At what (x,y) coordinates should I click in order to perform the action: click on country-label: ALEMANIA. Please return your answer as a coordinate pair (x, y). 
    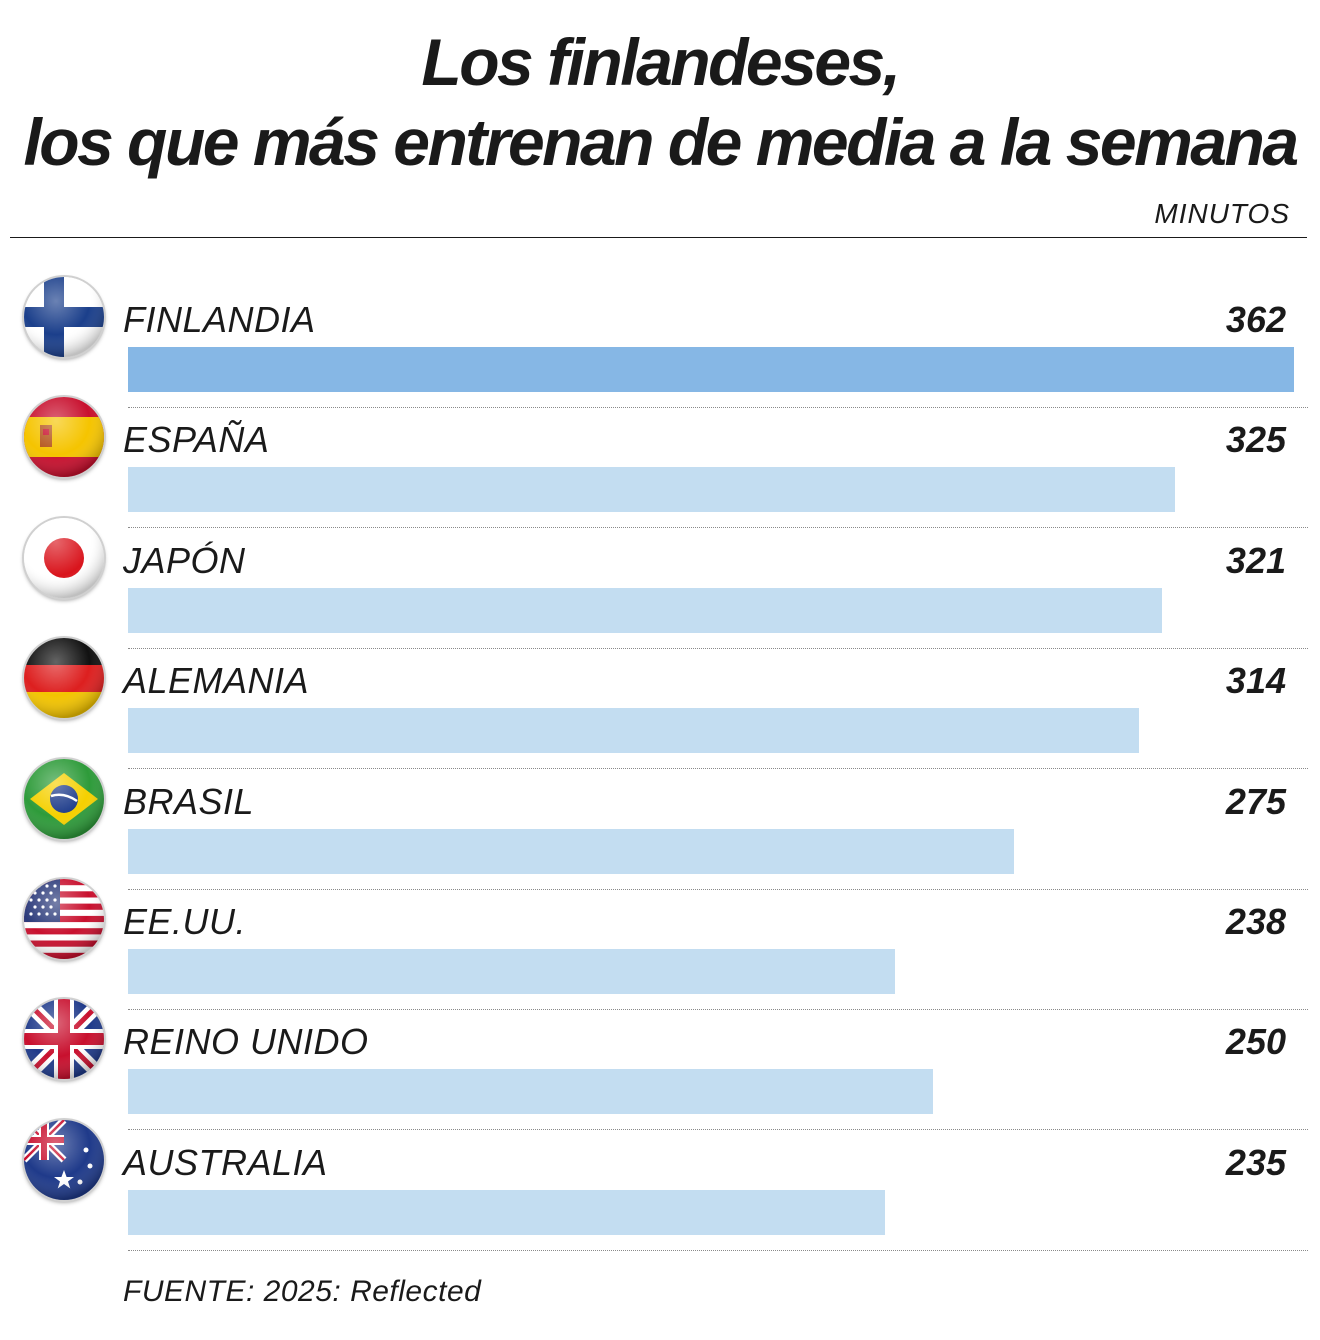
    Looking at the image, I should click on (216, 681).